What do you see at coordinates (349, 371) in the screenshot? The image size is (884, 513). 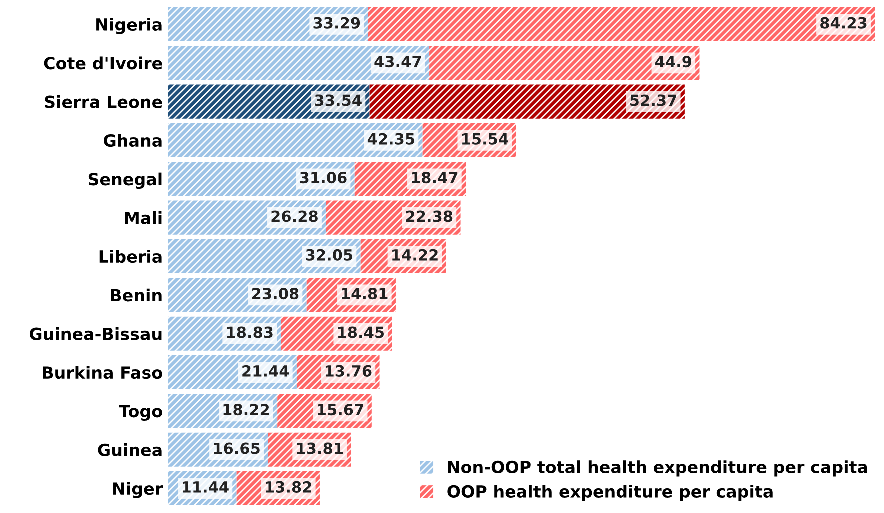 I see `data-label: 13.76` at bounding box center [349, 371].